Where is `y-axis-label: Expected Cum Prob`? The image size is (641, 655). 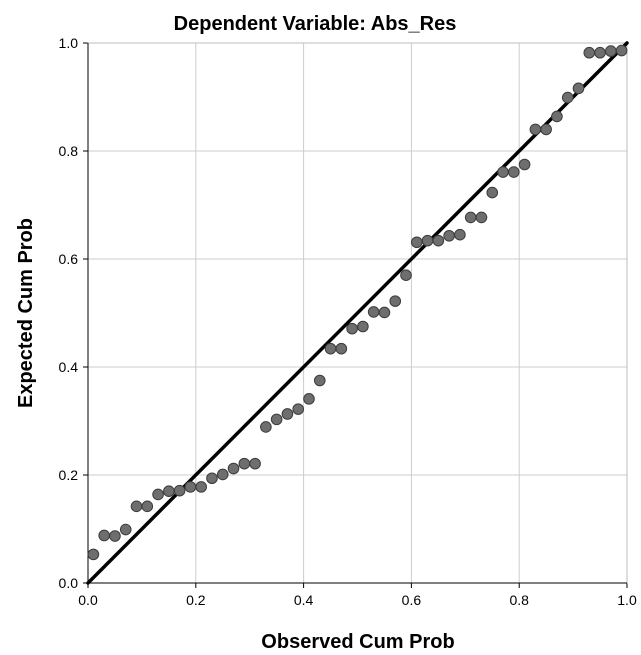
y-axis-label: Expected Cum Prob is located at coordinates (26, 313).